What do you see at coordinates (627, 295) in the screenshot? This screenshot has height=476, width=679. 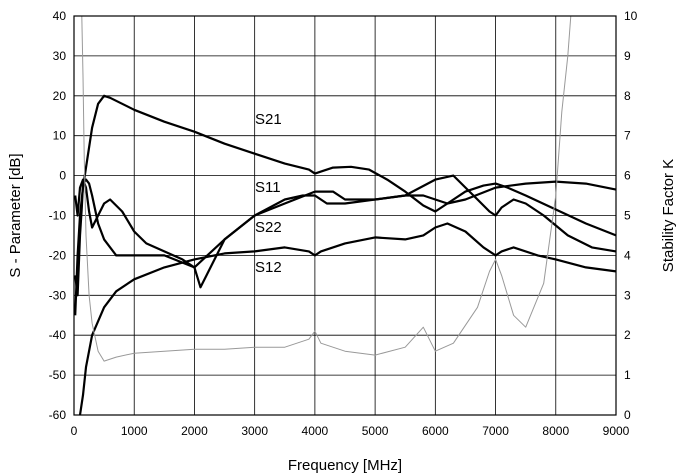 I see `y2-tick-label: 3` at bounding box center [627, 295].